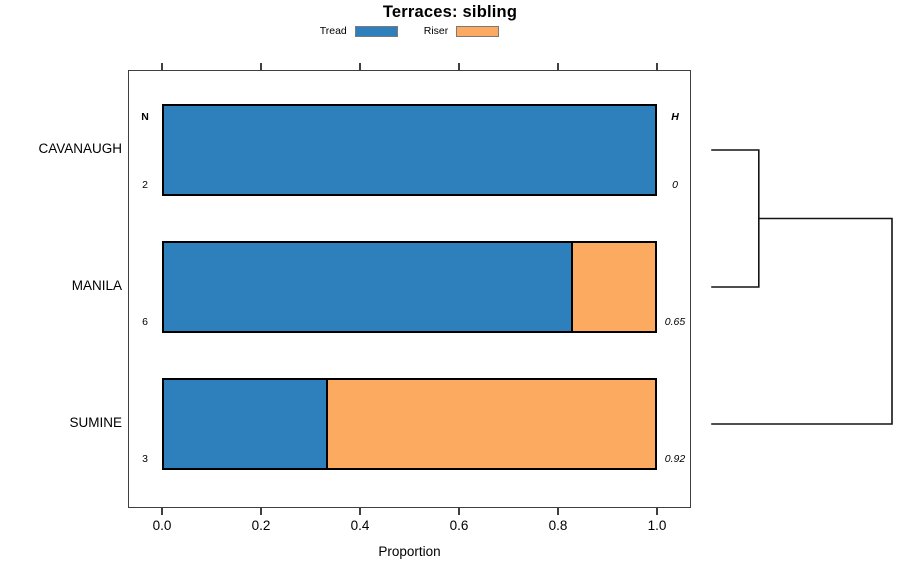 The image size is (900, 580). I want to click on legend-swatch-riser, so click(478, 31).